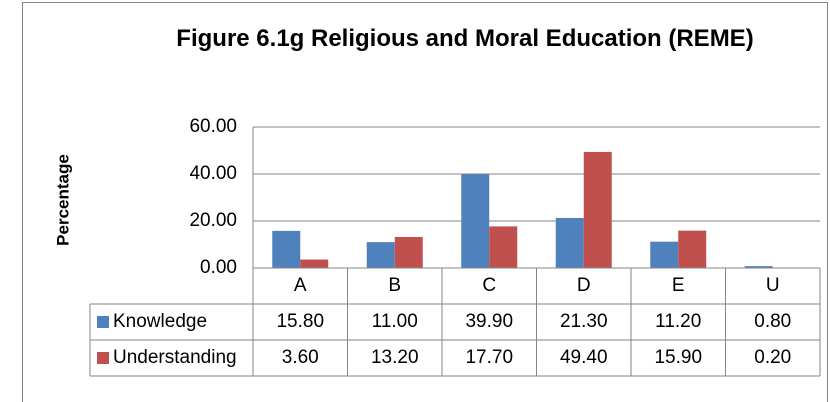  Describe the element at coordinates (772, 357) in the screenshot. I see `table-value: 0.20` at that location.